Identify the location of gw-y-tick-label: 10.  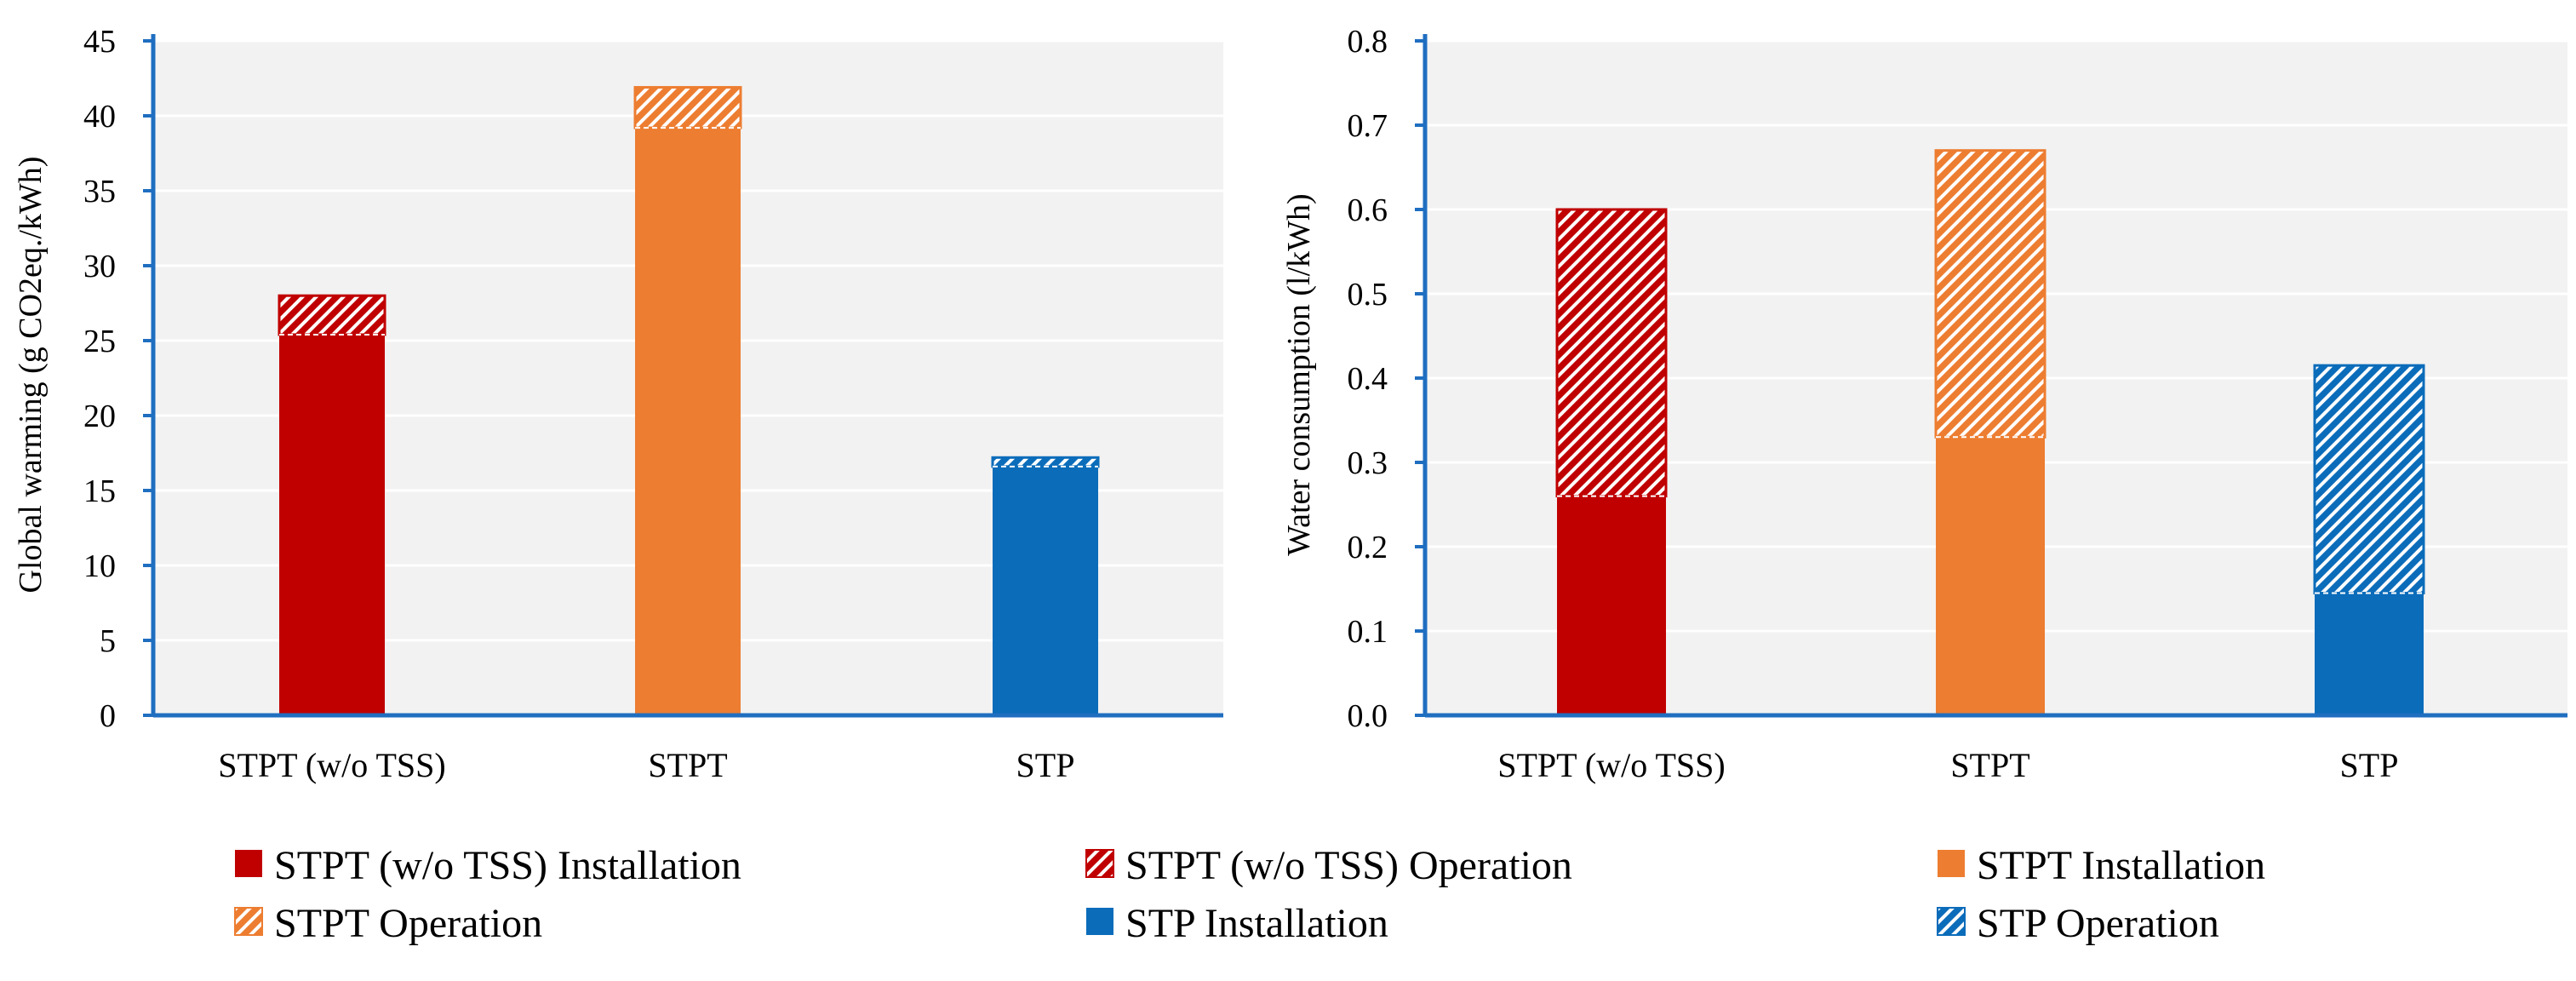
(100, 566).